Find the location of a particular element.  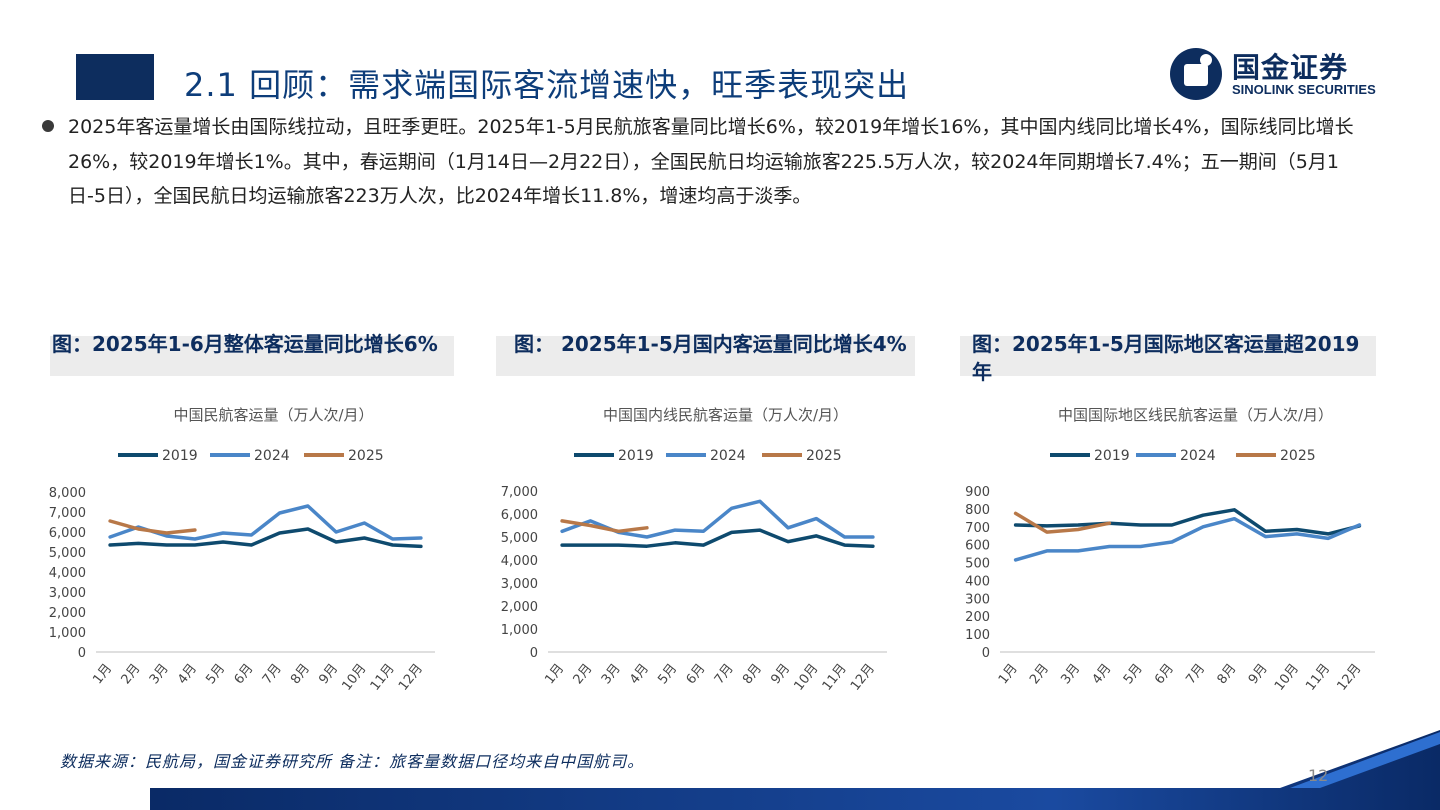

y-tick-label: 800 is located at coordinates (977, 510).